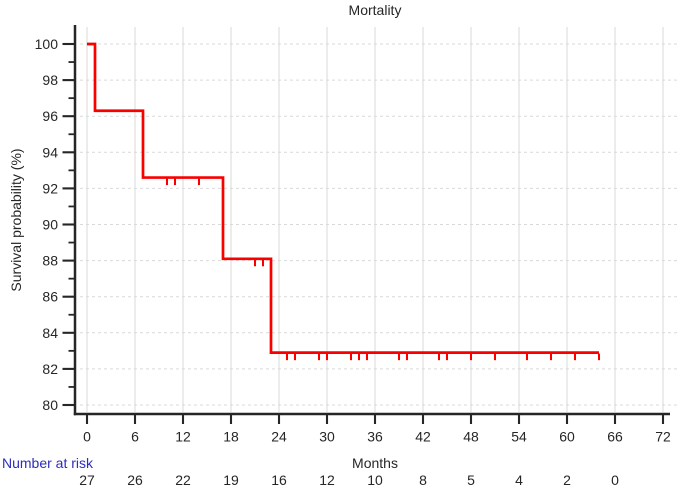 The image size is (685, 491). What do you see at coordinates (519, 480) in the screenshot?
I see `risk-count: 4` at bounding box center [519, 480].